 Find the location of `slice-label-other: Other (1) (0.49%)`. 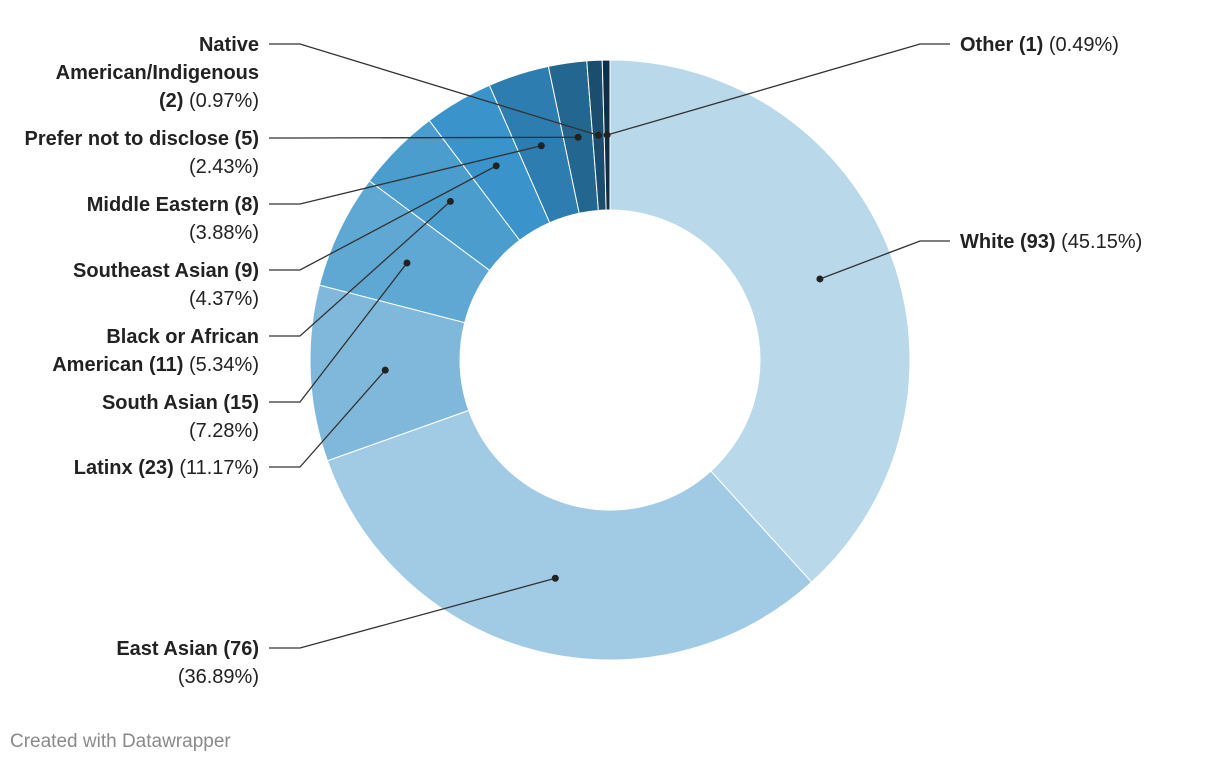

slice-label-other: Other (1) (0.49%) is located at coordinates (1039, 45).